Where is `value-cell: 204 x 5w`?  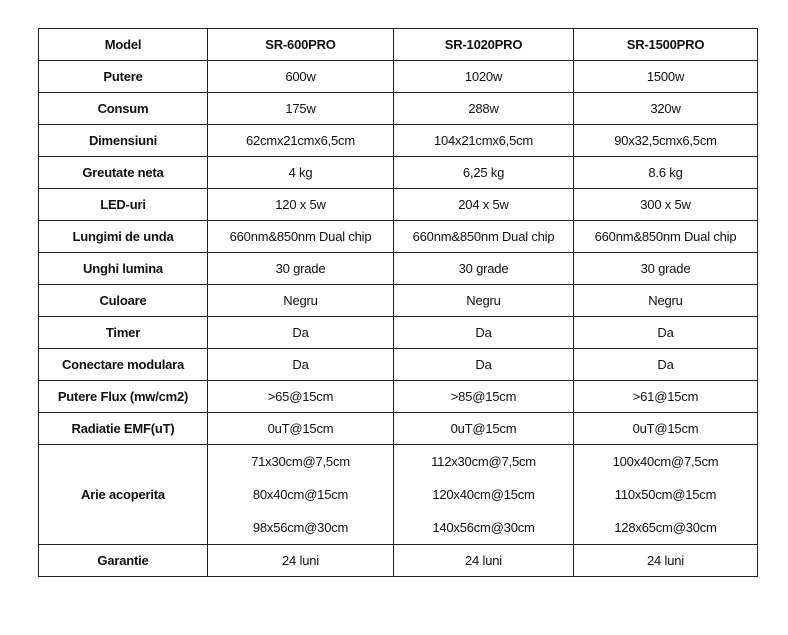 value-cell: 204 x 5w is located at coordinates (483, 204).